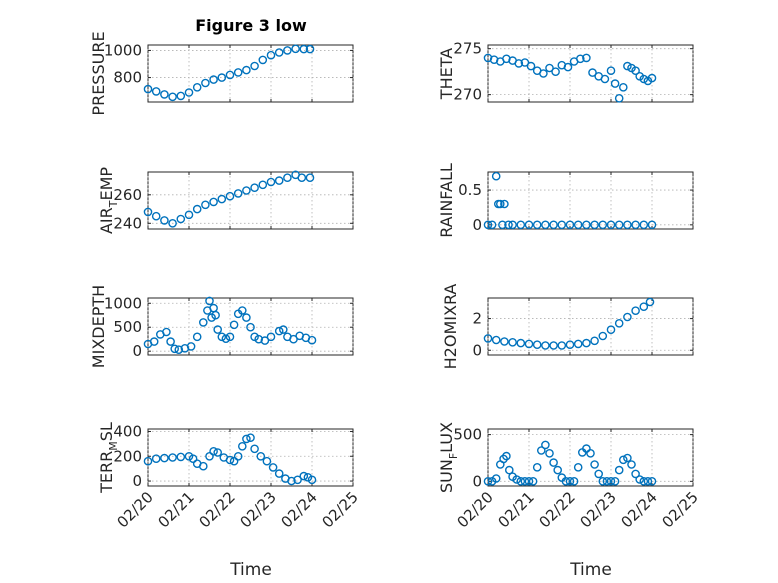  What do you see at coordinates (467, 95) in the screenshot?
I see `y-tick-label: 270` at bounding box center [467, 95].